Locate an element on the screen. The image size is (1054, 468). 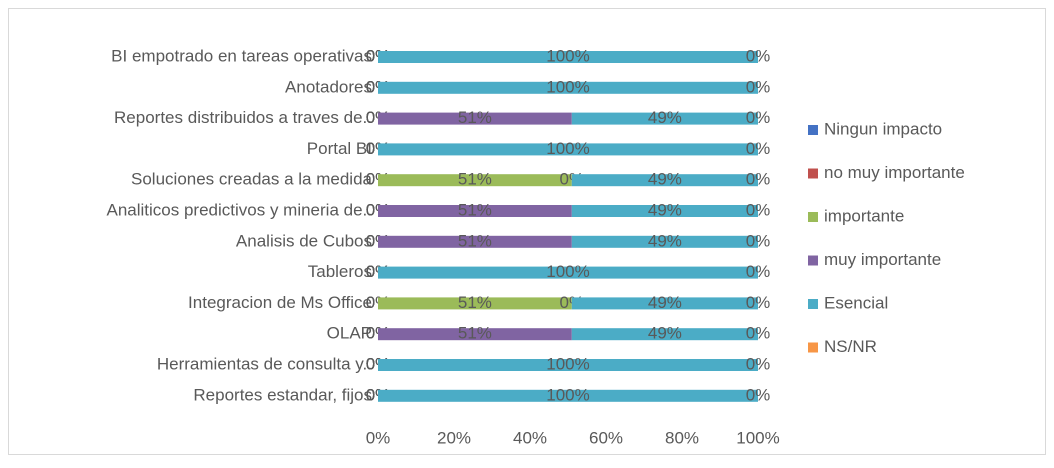
y-tick-label: Integracion de Ms Office is located at coordinates (280, 302).